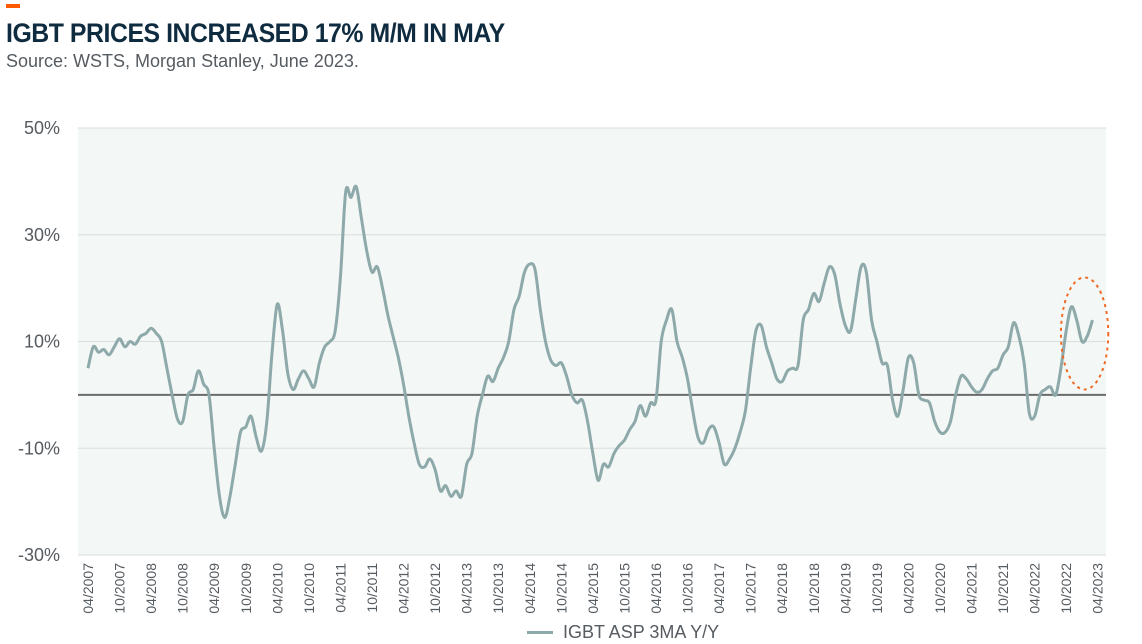  Describe the element at coordinates (120, 588) in the screenshot. I see `x-tick-label: 10/2007` at that location.